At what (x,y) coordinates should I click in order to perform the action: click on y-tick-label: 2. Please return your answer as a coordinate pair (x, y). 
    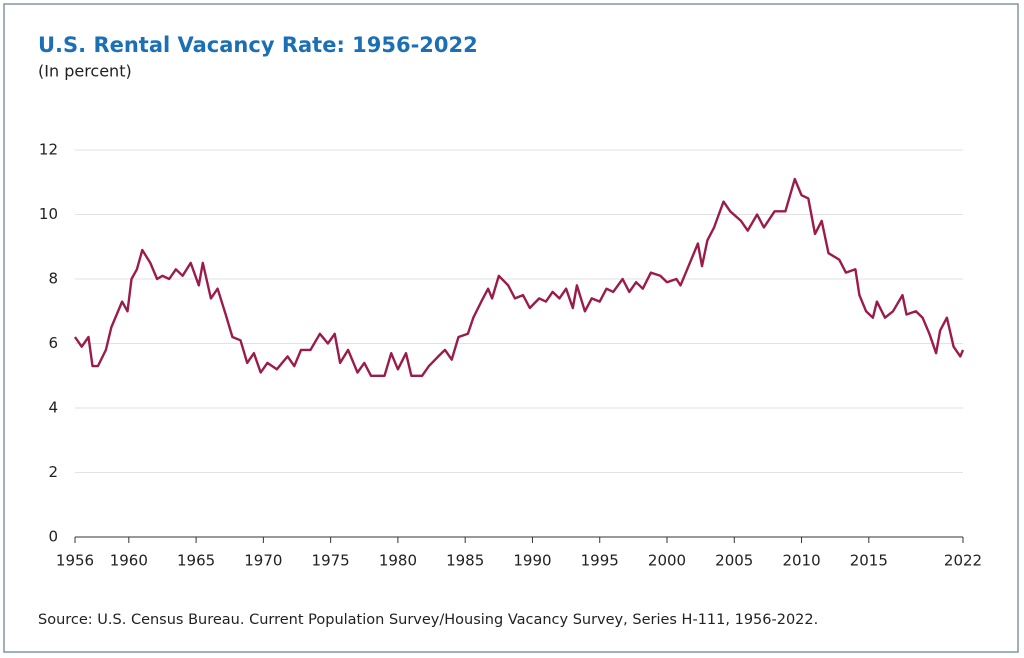
    Looking at the image, I should click on (53, 472).